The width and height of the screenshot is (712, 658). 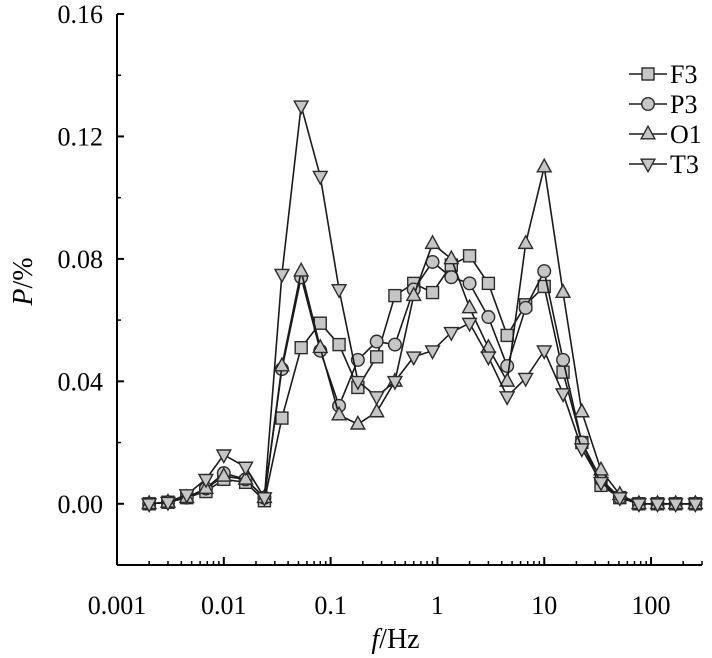 What do you see at coordinates (117, 605) in the screenshot?
I see `x-tick-label: 0.001` at bounding box center [117, 605].